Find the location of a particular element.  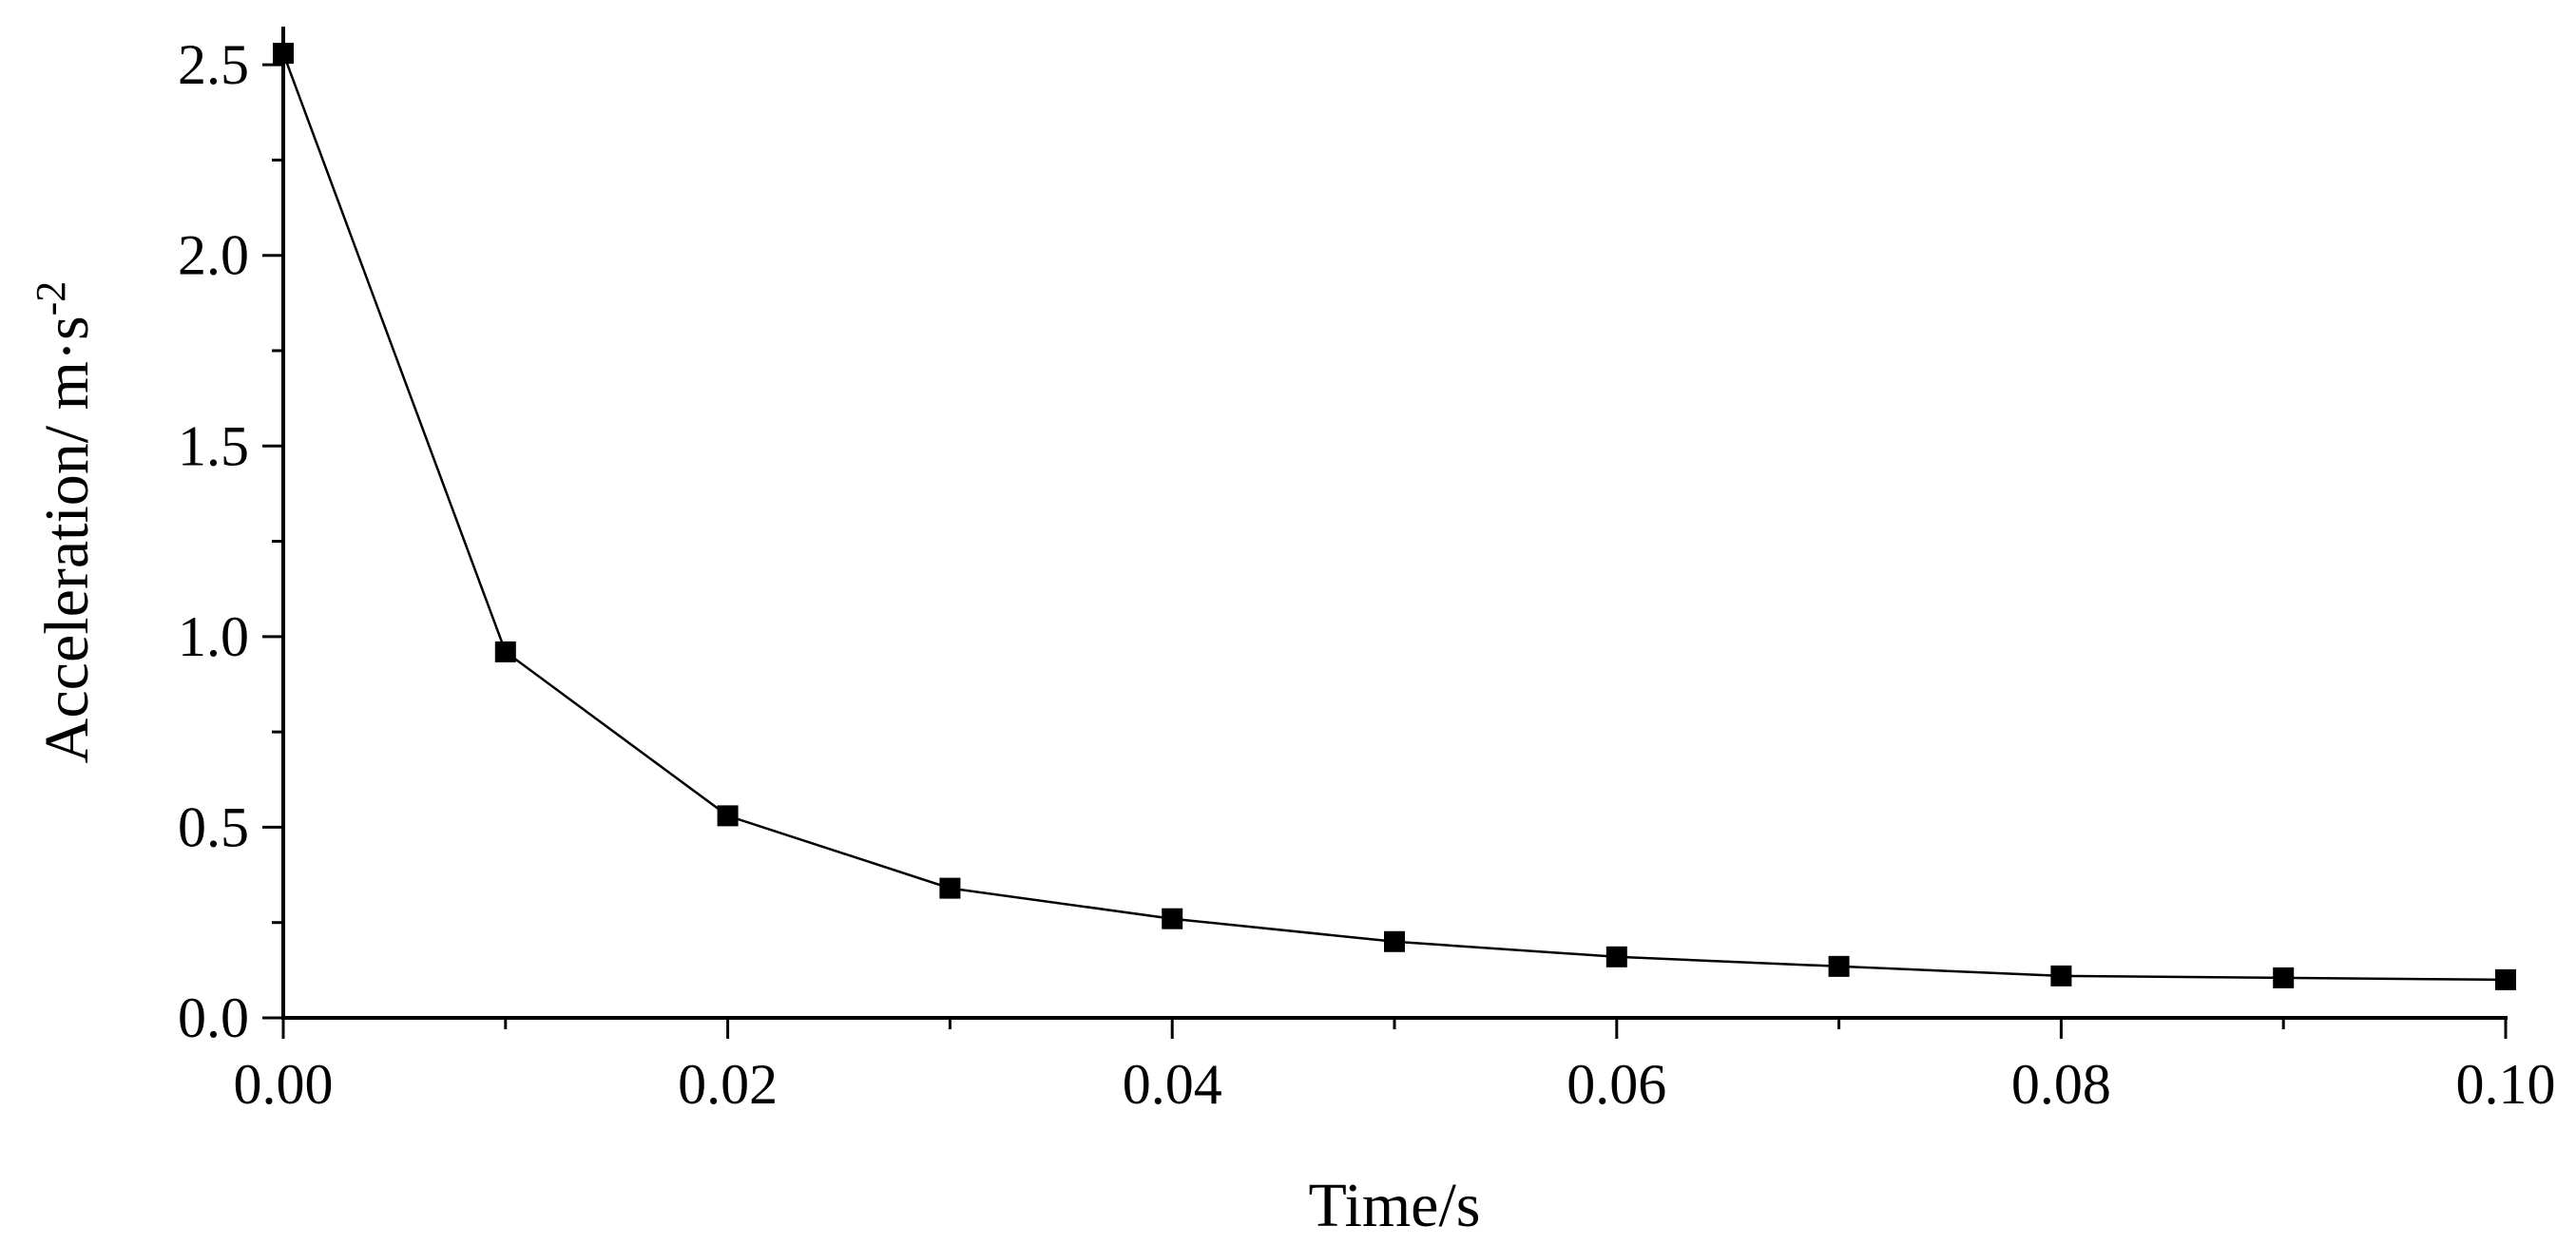

x-tick-label: 0.00 is located at coordinates (284, 1084).